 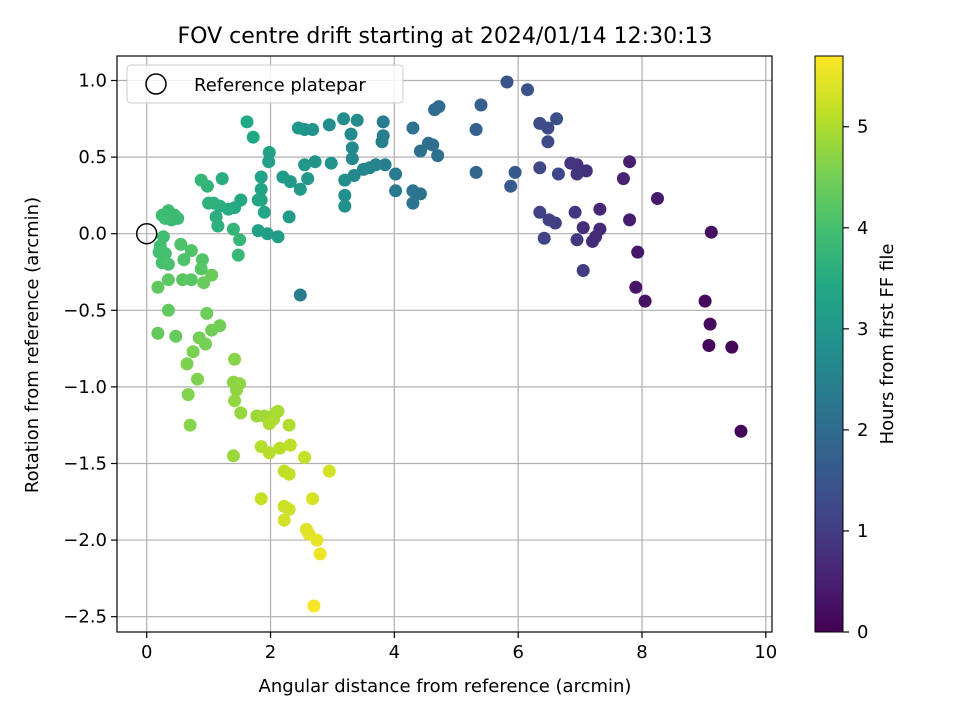 What do you see at coordinates (85, 463) in the screenshot?
I see `y-tick-label: −1.5` at bounding box center [85, 463].